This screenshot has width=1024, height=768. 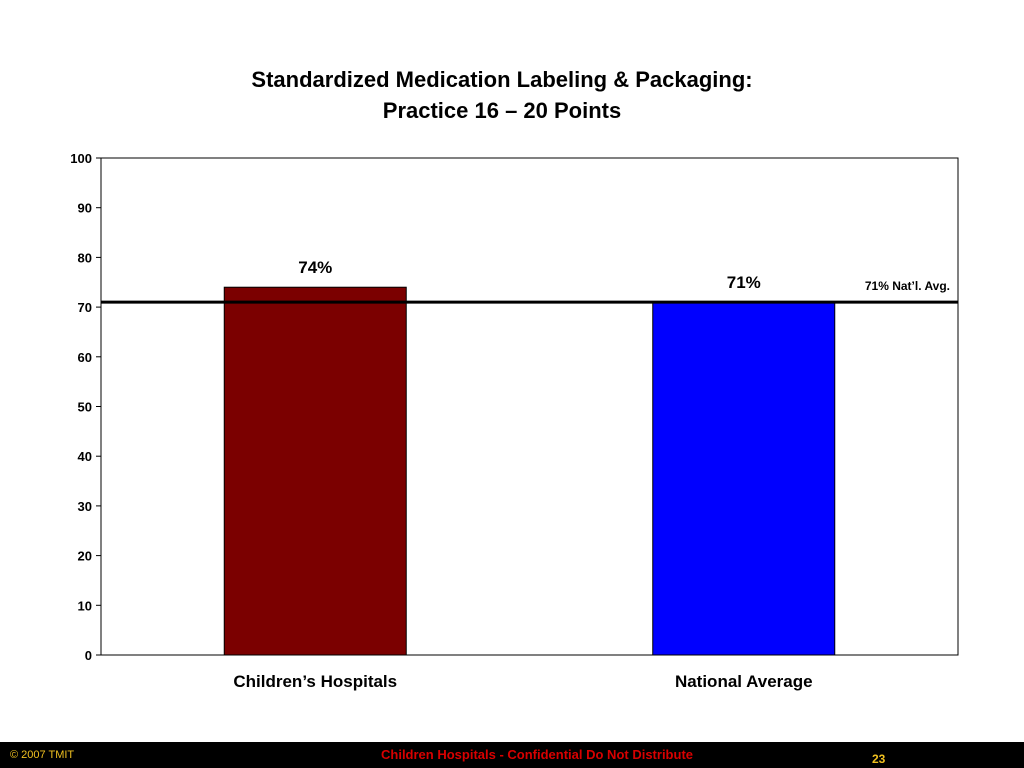 What do you see at coordinates (879, 759) in the screenshot?
I see `page-number: 23` at bounding box center [879, 759].